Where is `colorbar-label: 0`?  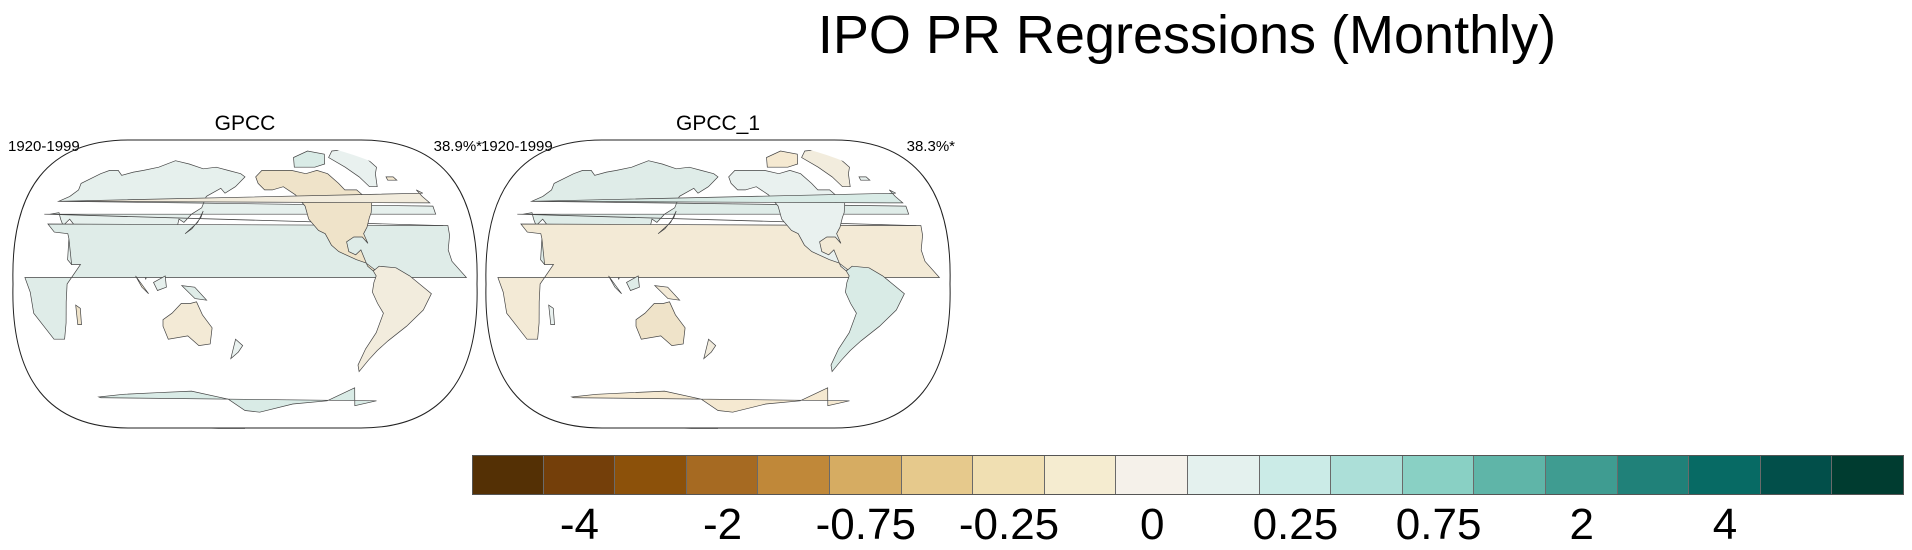
colorbar-label: 0 is located at coordinates (1152, 524).